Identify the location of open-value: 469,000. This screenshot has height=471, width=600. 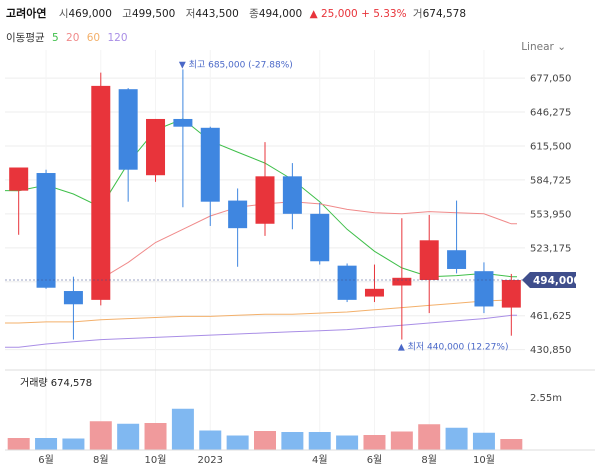
(90, 14).